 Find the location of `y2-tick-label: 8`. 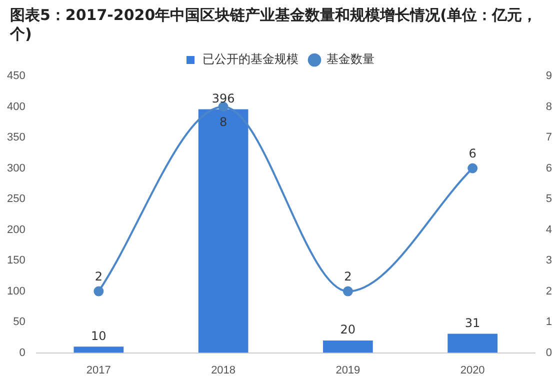

y2-tick-label: 8 is located at coordinates (549, 106).